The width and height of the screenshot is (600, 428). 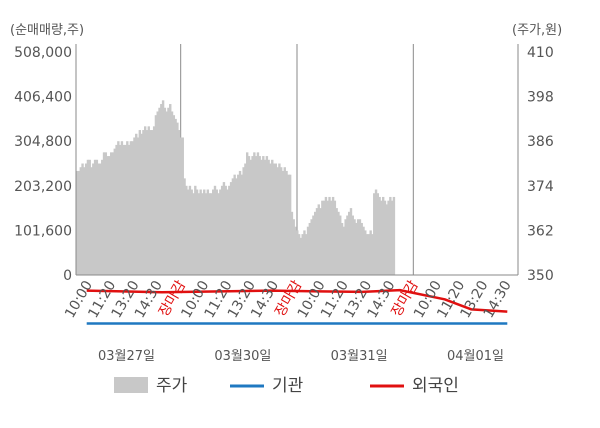 What do you see at coordinates (435, 386) in the screenshot?
I see `legend-foreign-label: 외국인` at bounding box center [435, 386].